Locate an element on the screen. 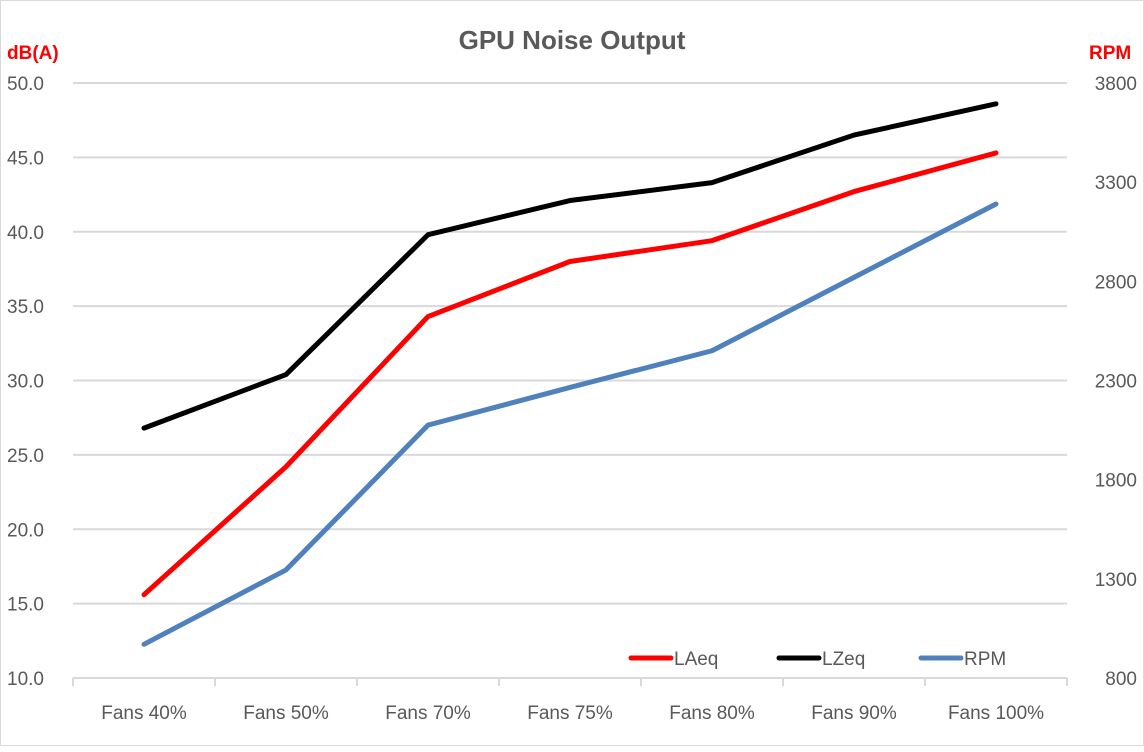  y-axis-label: dB(A) is located at coordinates (33, 53).